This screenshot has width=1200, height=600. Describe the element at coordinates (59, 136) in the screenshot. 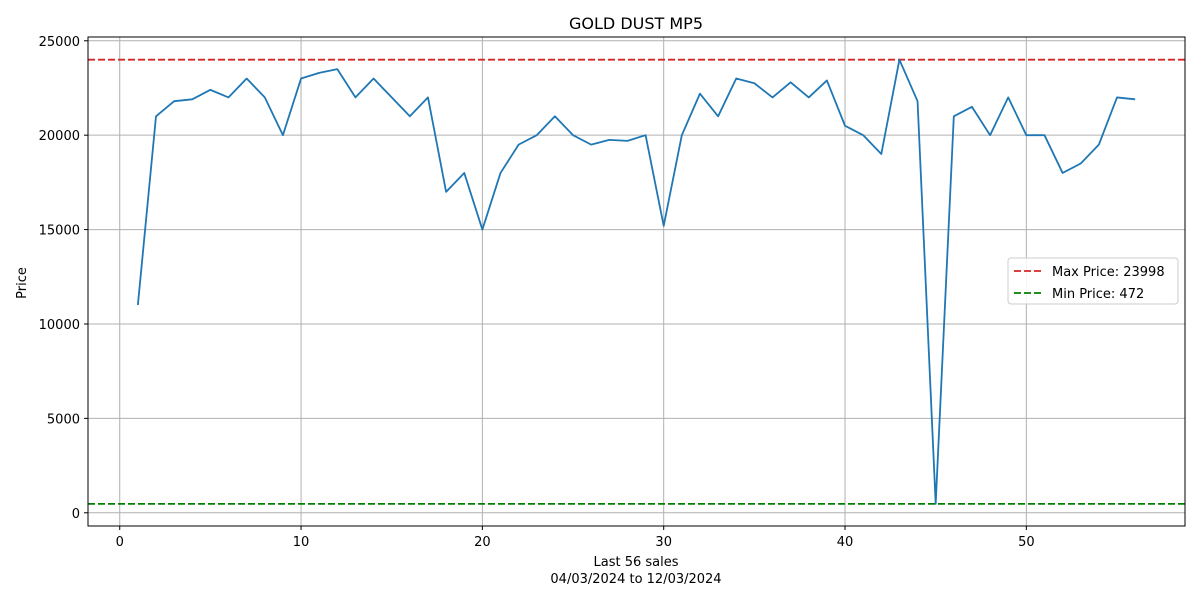

I see `y-tick-label: 20000` at that location.